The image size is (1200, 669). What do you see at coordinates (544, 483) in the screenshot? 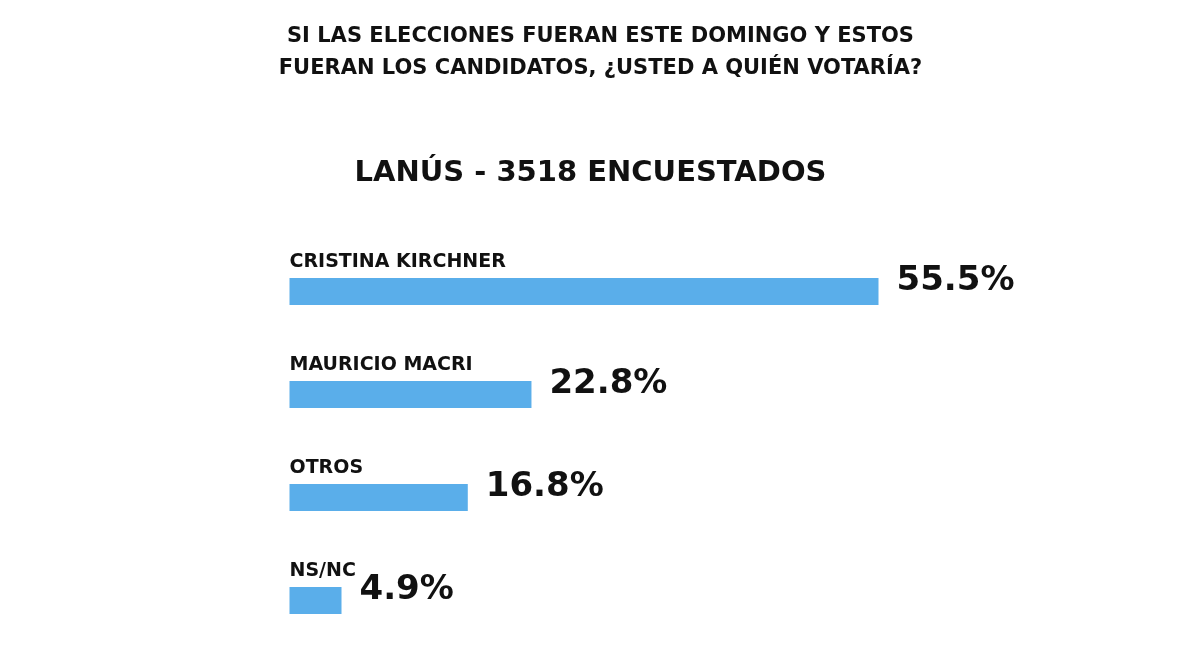
I see `data-label: 16.8%` at bounding box center [544, 483].